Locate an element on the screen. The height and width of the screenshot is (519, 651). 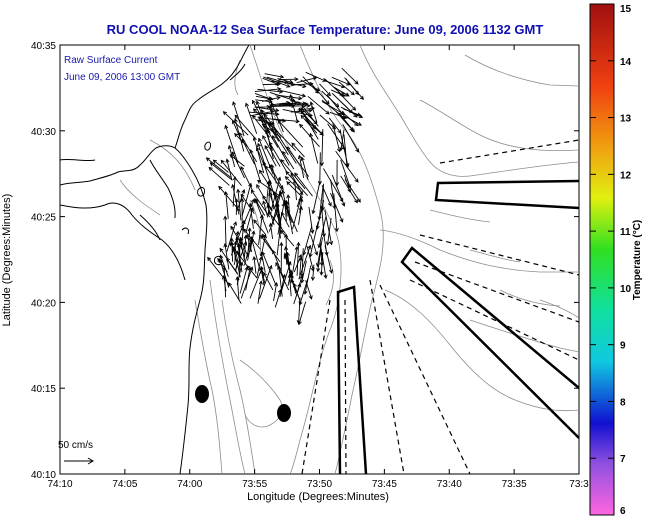
x-tick-label: 73:50 is located at coordinates (319, 484).